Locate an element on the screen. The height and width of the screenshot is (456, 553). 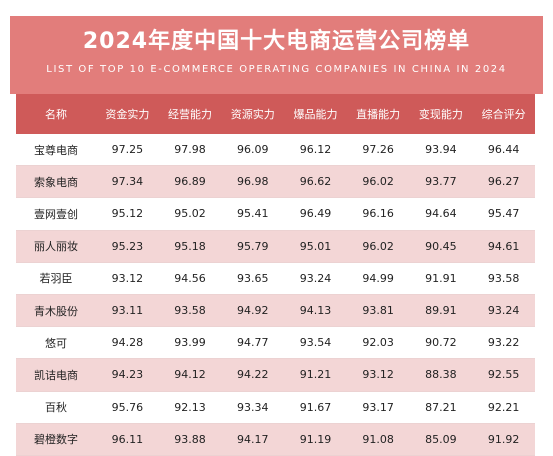
overall-score-cell: 93.24 is located at coordinates (503, 311).